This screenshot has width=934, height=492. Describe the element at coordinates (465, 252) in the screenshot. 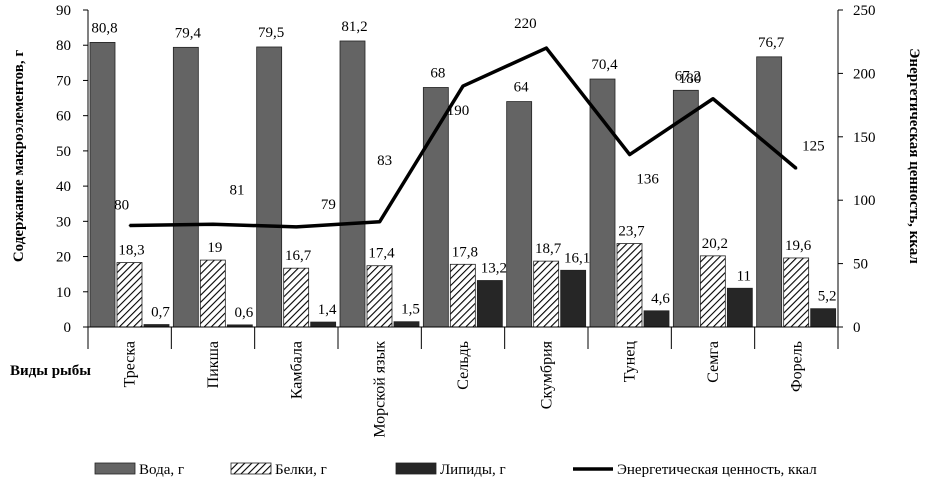

I see `data-label: 17,8` at that location.